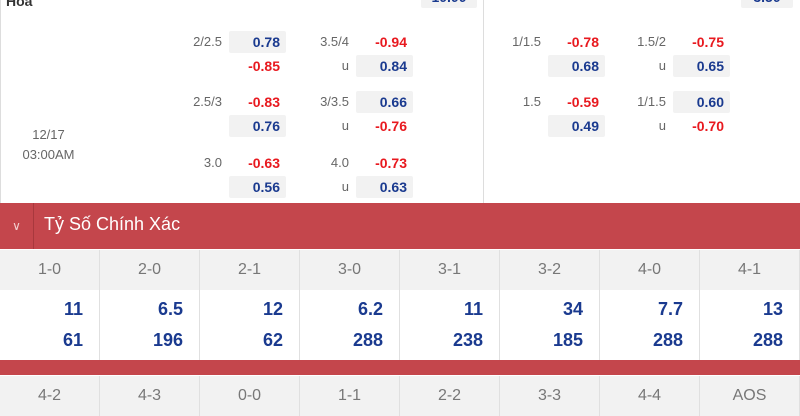 The image size is (800, 416). I want to click on score-odds-cell: 7.7 288, so click(650, 325).